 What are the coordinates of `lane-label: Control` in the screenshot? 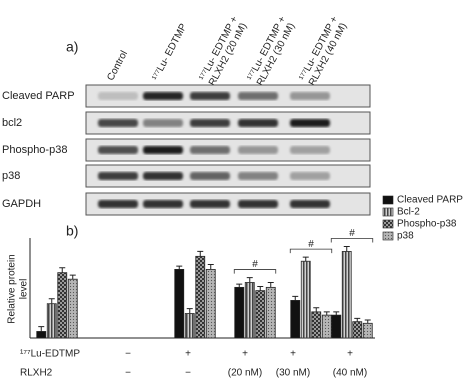 It's located at (117, 66).